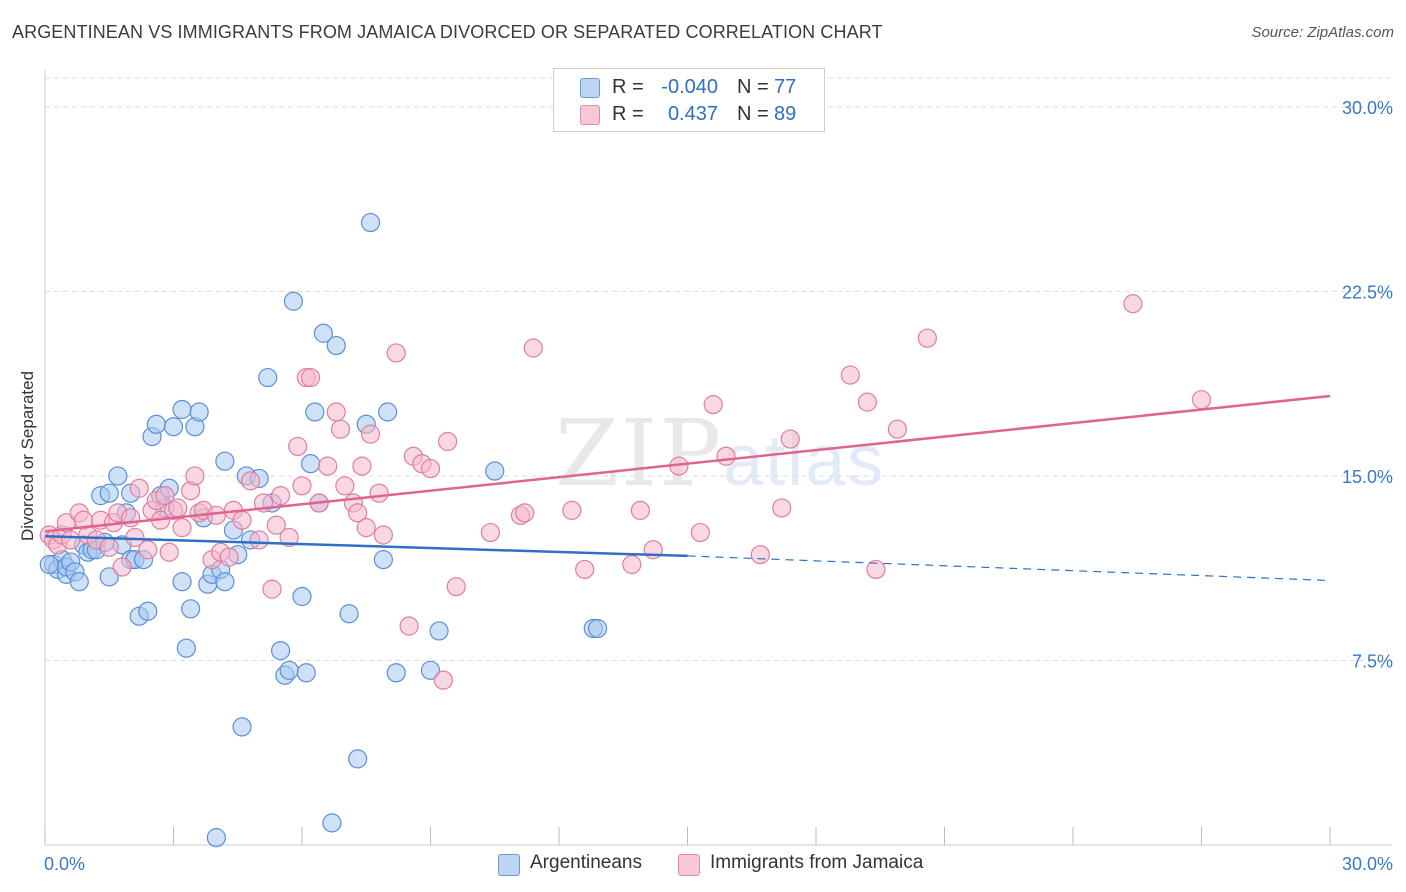 The height and width of the screenshot is (892, 1406). Describe the element at coordinates (1367, 292) in the screenshot. I see `y-tick-label: 22.5%` at that location.